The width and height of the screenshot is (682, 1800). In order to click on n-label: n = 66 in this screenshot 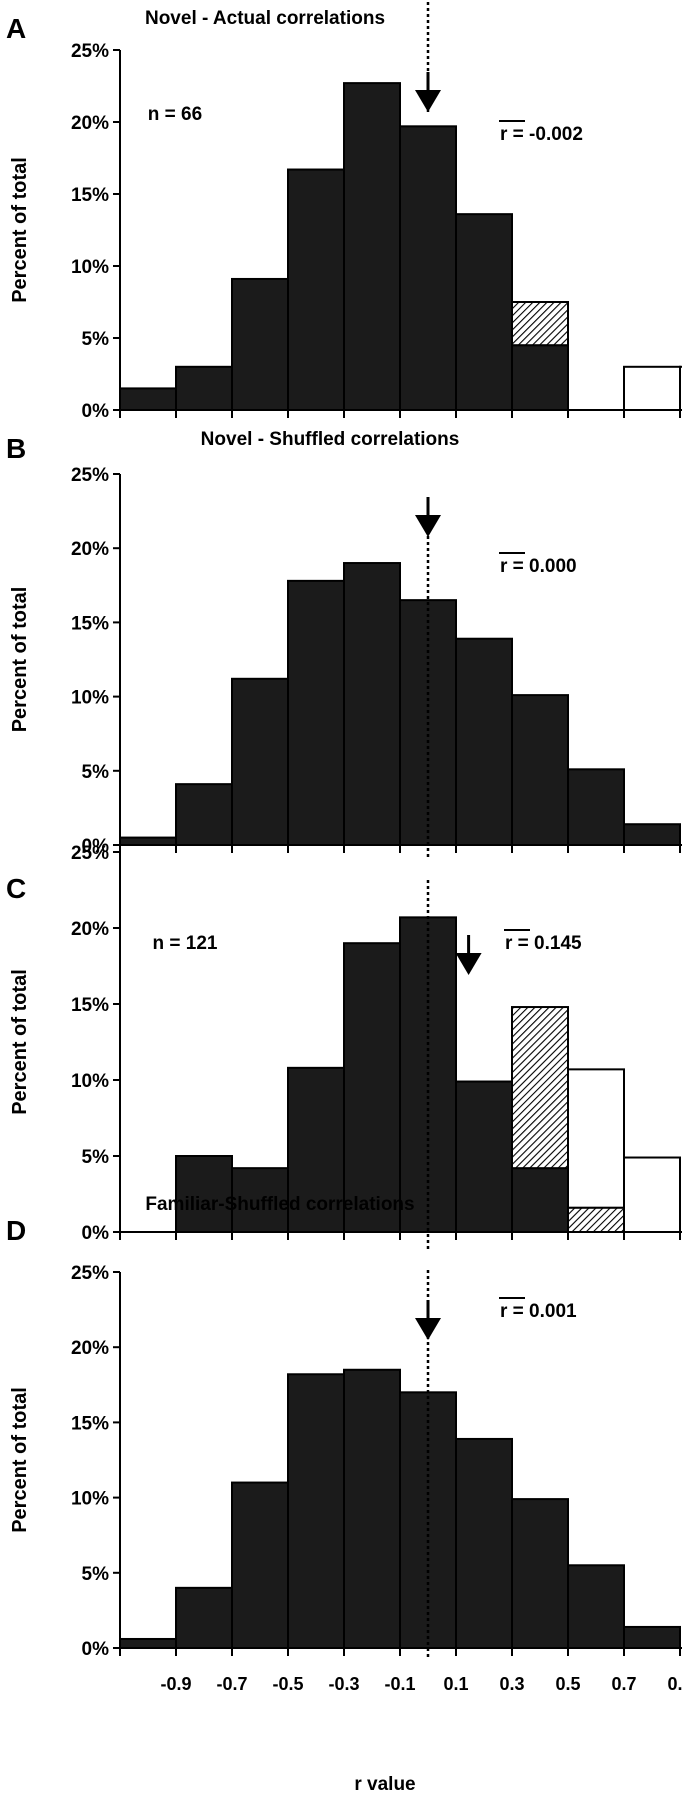, I will do `click(175, 114)`.